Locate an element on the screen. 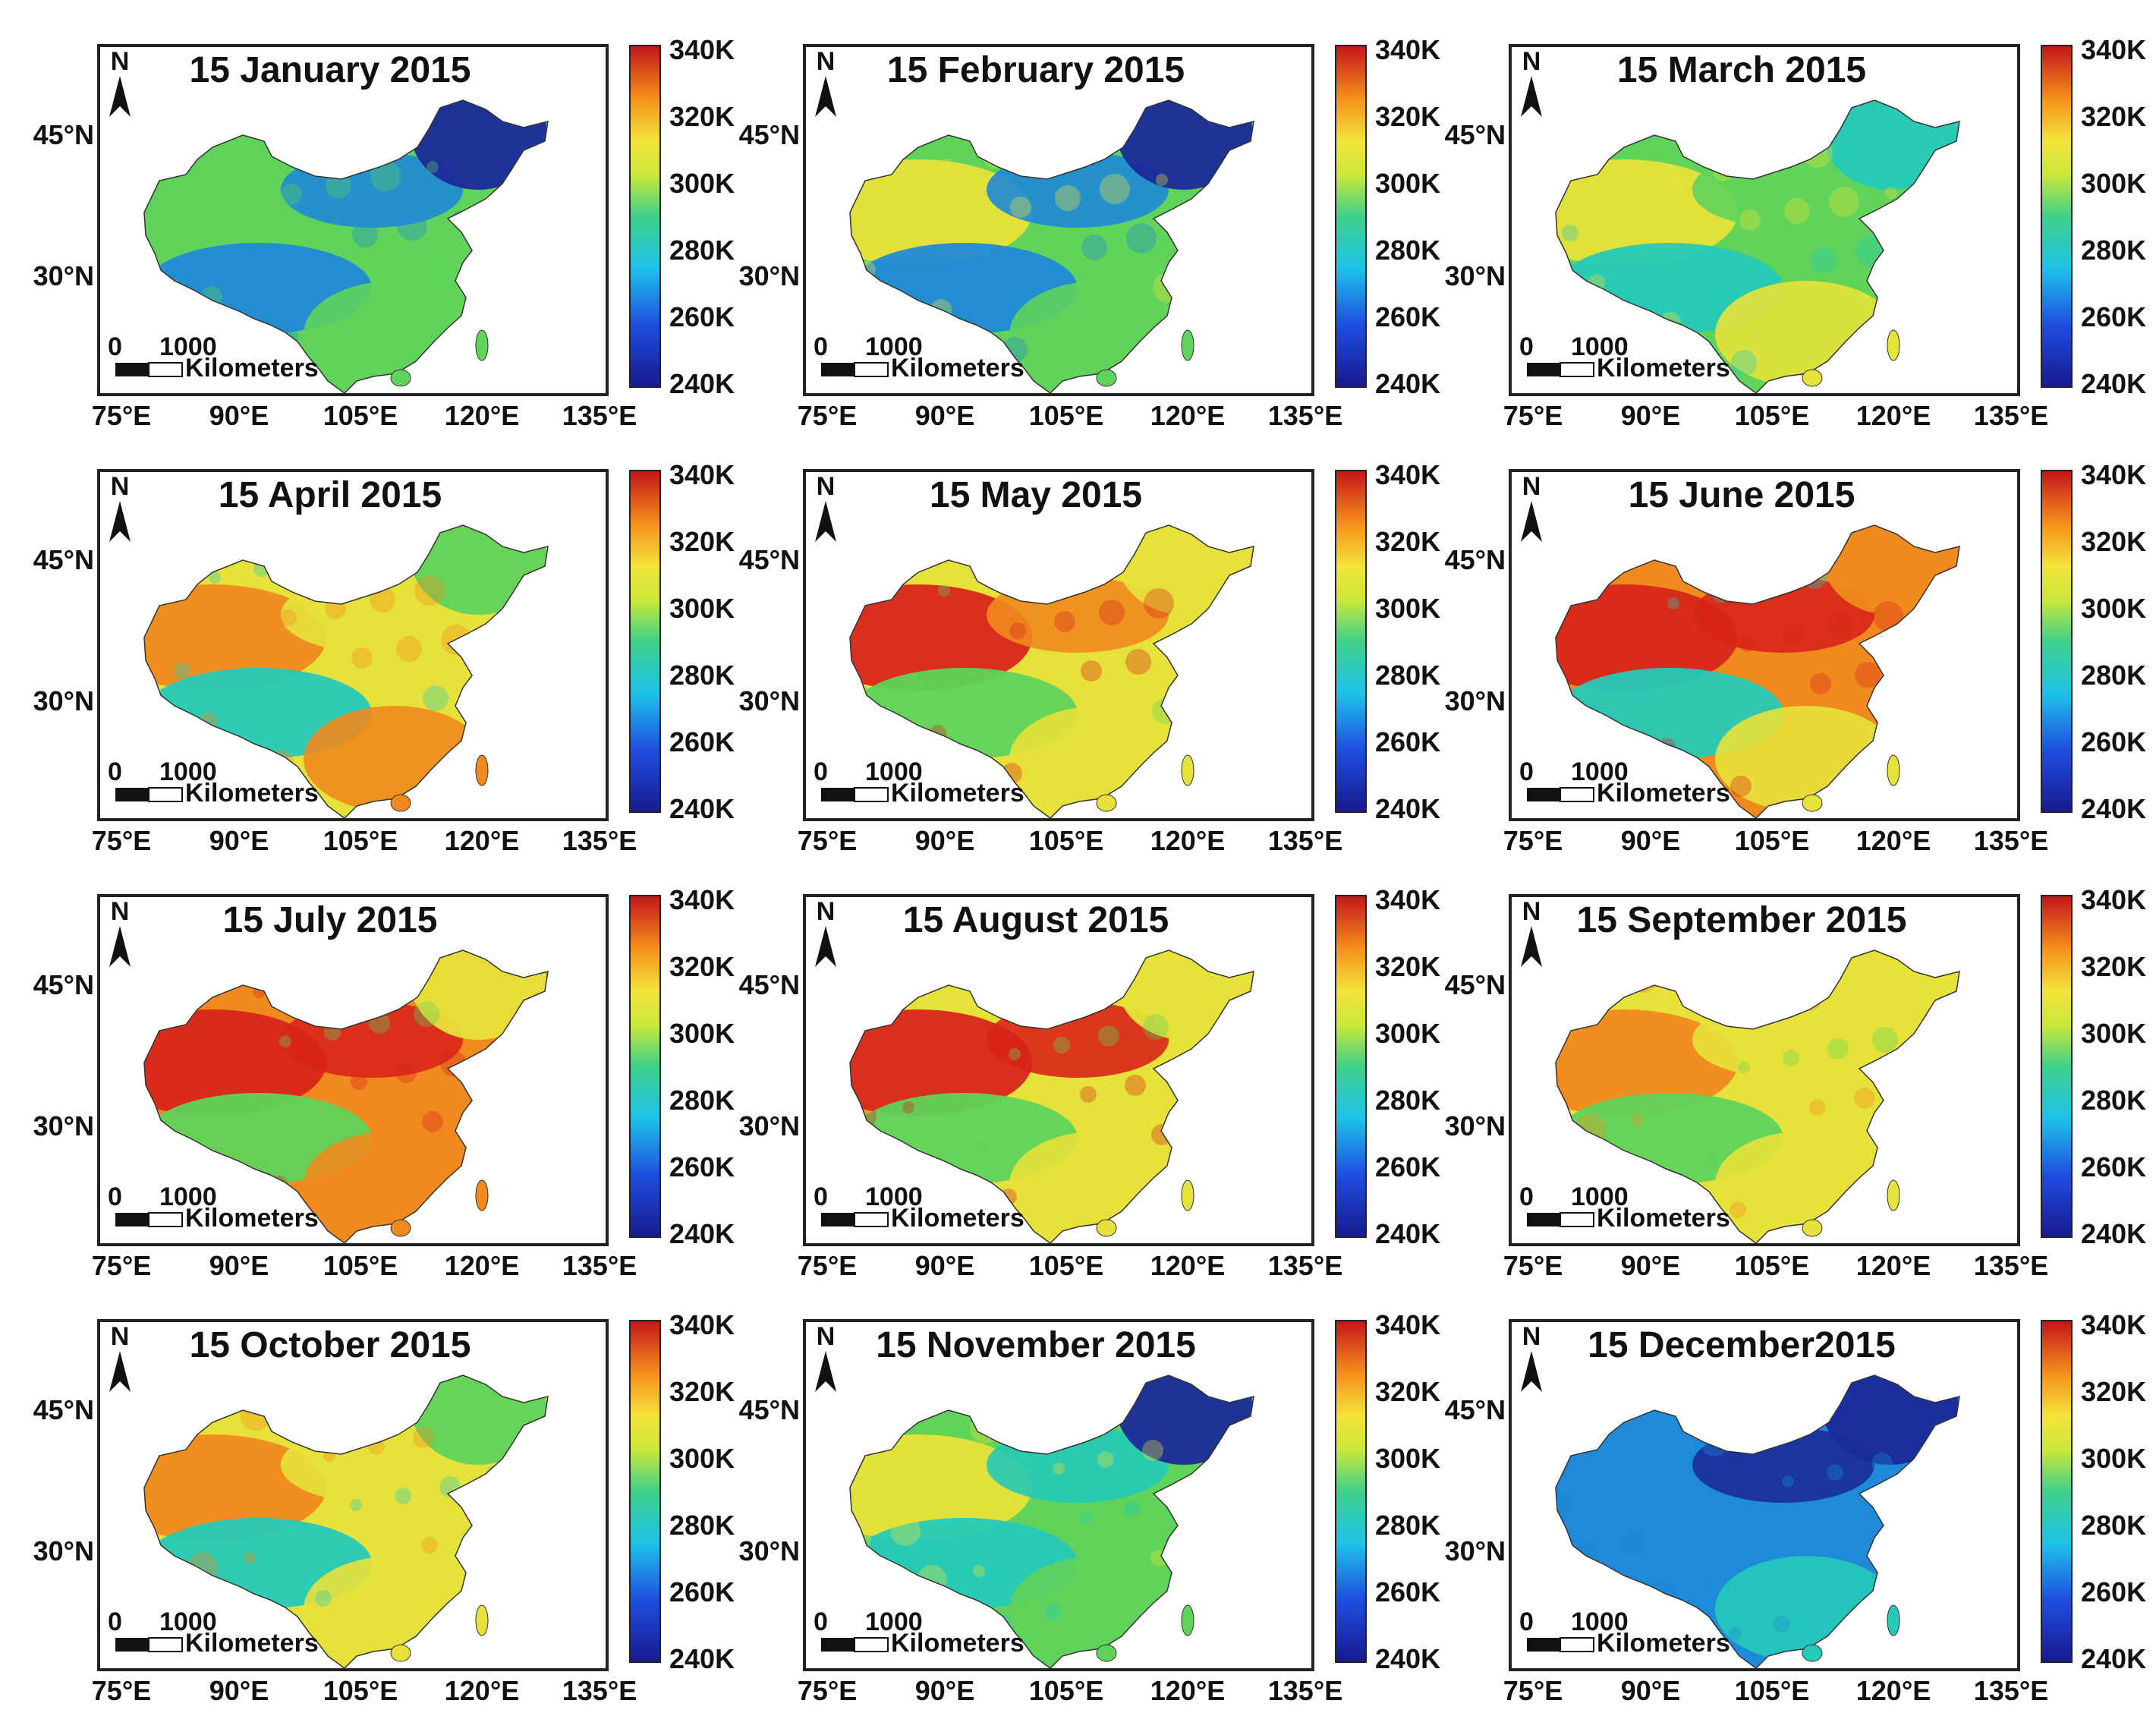 This screenshot has width=2156, height=1713. colorbar-tick-label: 260K is located at coordinates (1407, 316).